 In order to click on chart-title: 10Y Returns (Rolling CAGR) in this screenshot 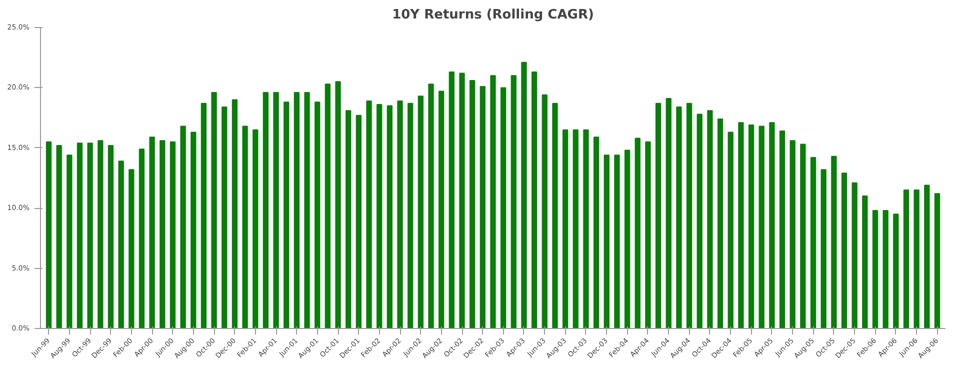, I will do `click(493, 15)`.